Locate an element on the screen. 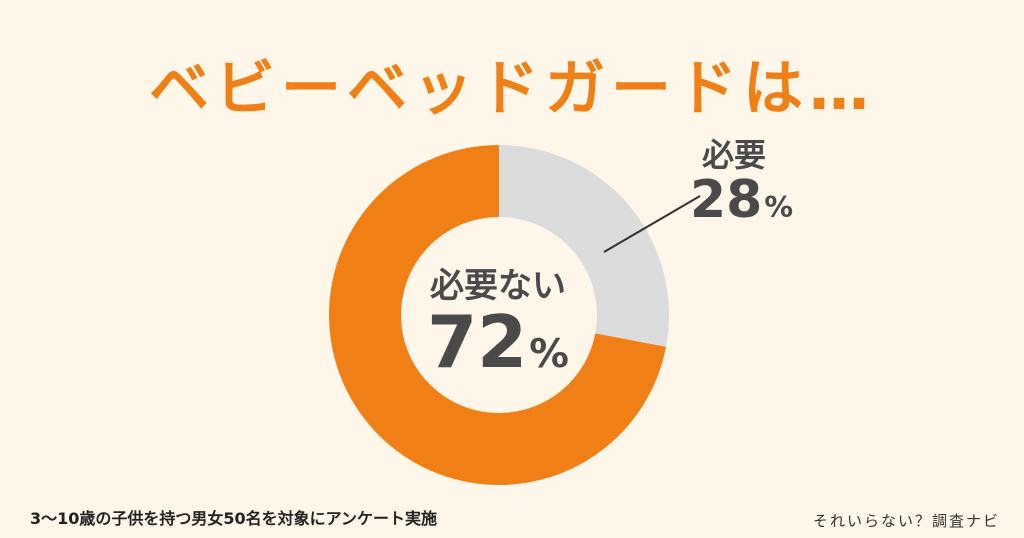 The height and width of the screenshot is (538, 1024). survey-footnote: 3〜10歳の子供を持つ男女50名を対象にアンケート実施 is located at coordinates (234, 518).